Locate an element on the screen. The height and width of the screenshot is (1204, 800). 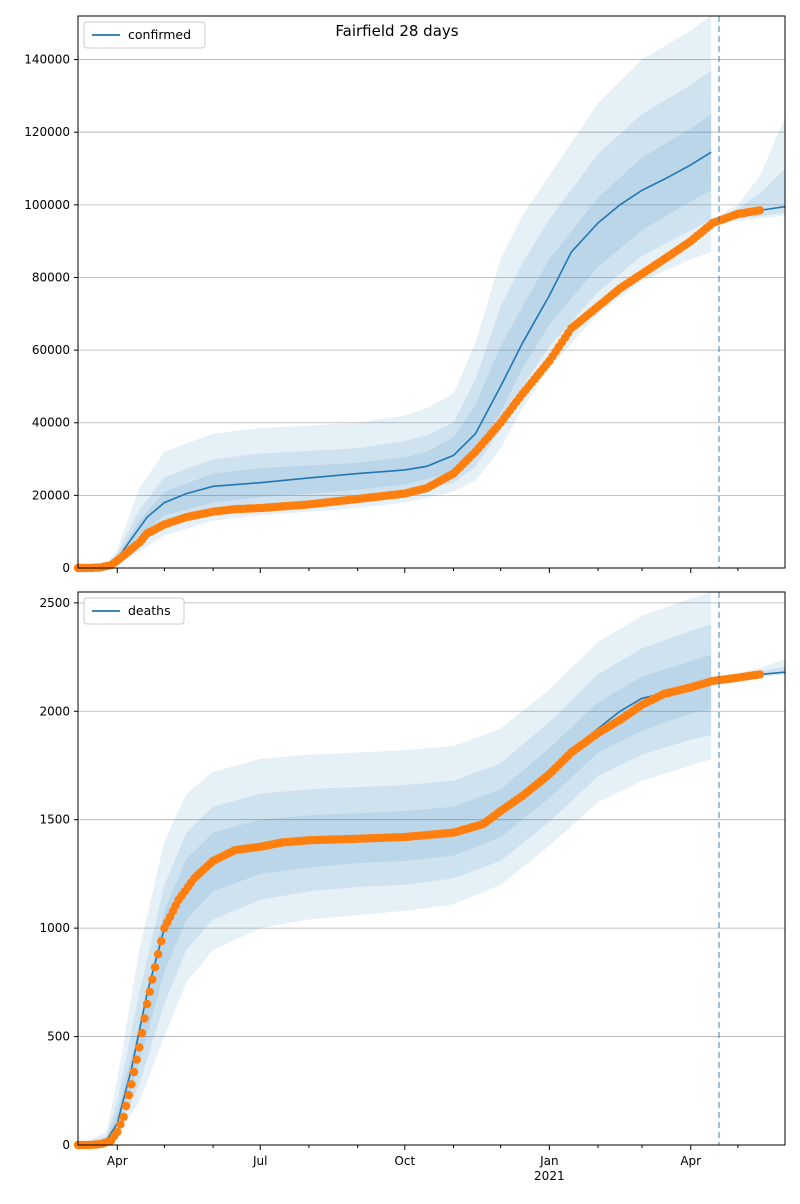
x-tick-label: Oct is located at coordinates (404, 1161).